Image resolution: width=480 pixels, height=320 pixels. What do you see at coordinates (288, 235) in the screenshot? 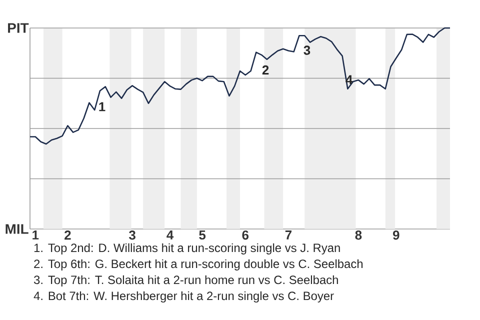
I see `x-tick-label: 7` at bounding box center [288, 235].